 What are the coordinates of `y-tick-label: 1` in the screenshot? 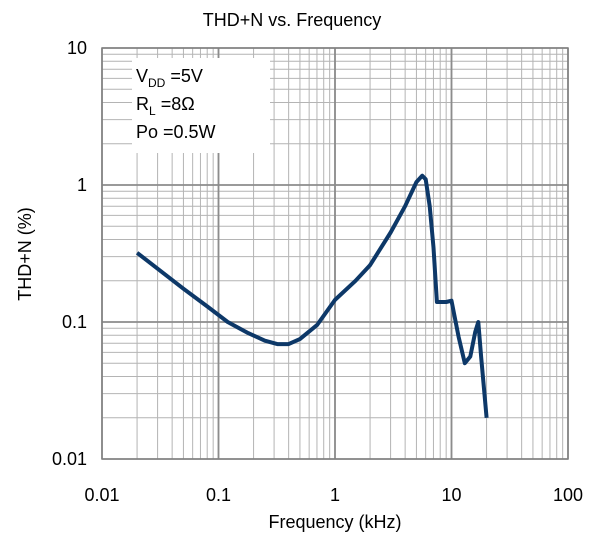 It's located at (82, 185).